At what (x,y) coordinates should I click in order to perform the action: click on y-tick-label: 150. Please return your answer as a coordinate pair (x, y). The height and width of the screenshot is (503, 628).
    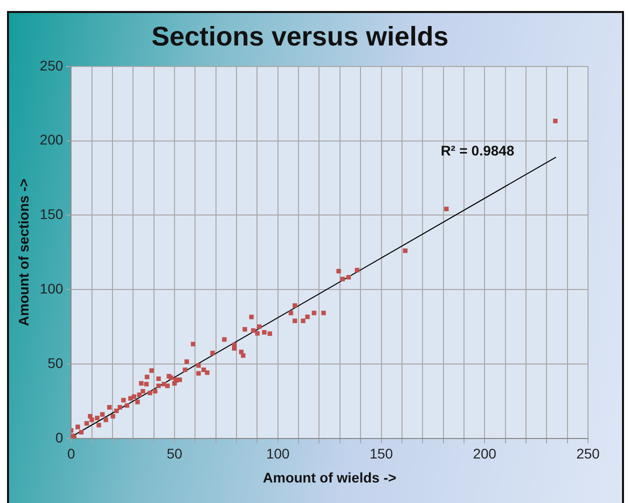
    Looking at the image, I should click on (52, 214).